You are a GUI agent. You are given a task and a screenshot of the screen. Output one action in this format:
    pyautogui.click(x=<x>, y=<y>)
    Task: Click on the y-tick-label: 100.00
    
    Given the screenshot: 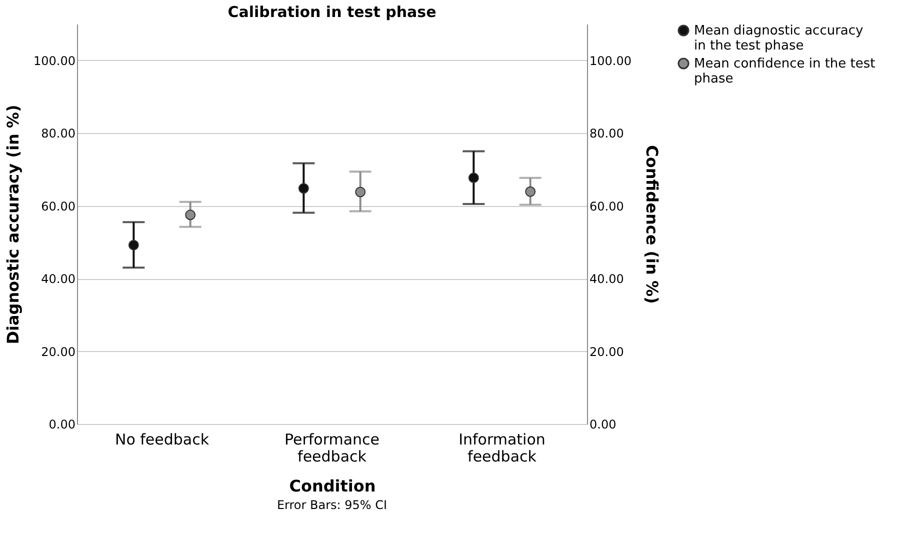 What is the action you would take?
    pyautogui.click(x=55, y=61)
    